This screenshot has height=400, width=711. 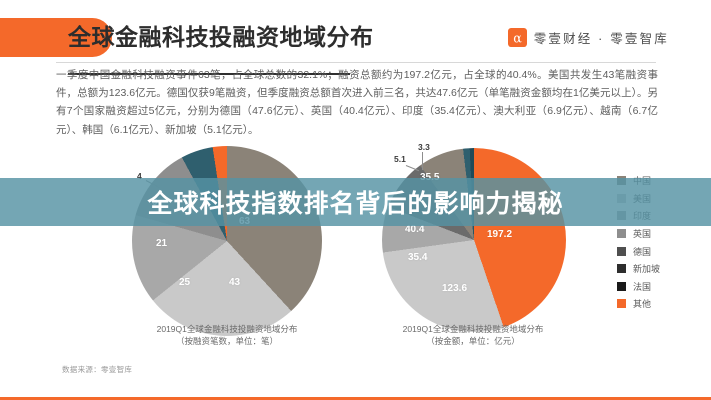 I want to click on pie-amounts-label-0: 197.2, so click(x=500, y=234).